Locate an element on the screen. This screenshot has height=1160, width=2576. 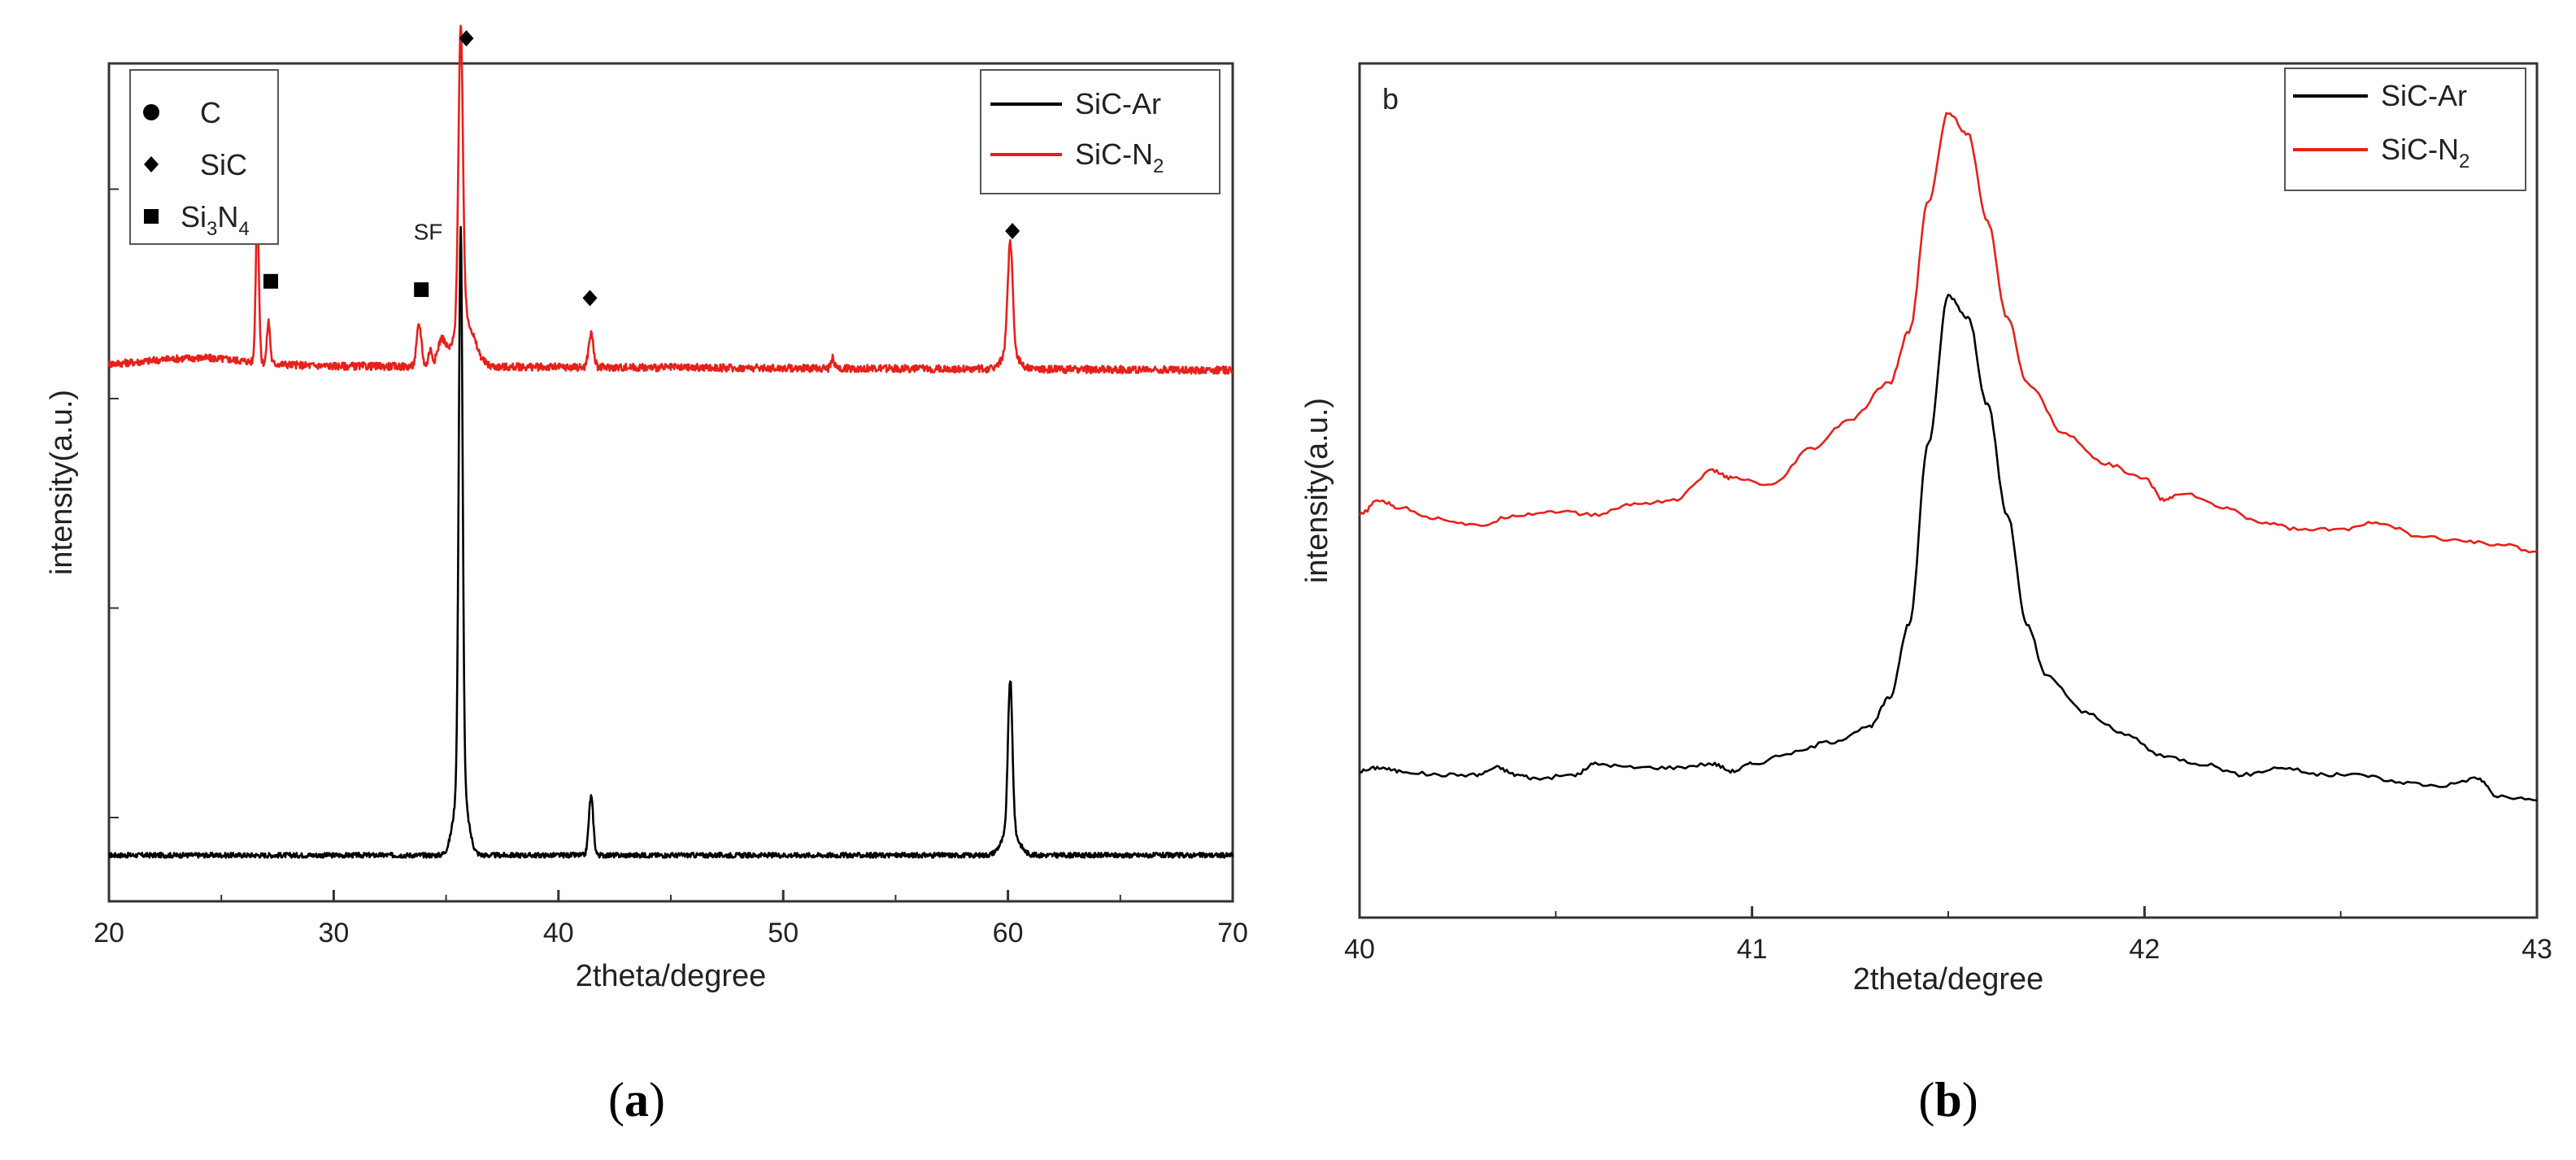
legend-b-label-sic-ar: SiC-Ar is located at coordinates (2424, 95).